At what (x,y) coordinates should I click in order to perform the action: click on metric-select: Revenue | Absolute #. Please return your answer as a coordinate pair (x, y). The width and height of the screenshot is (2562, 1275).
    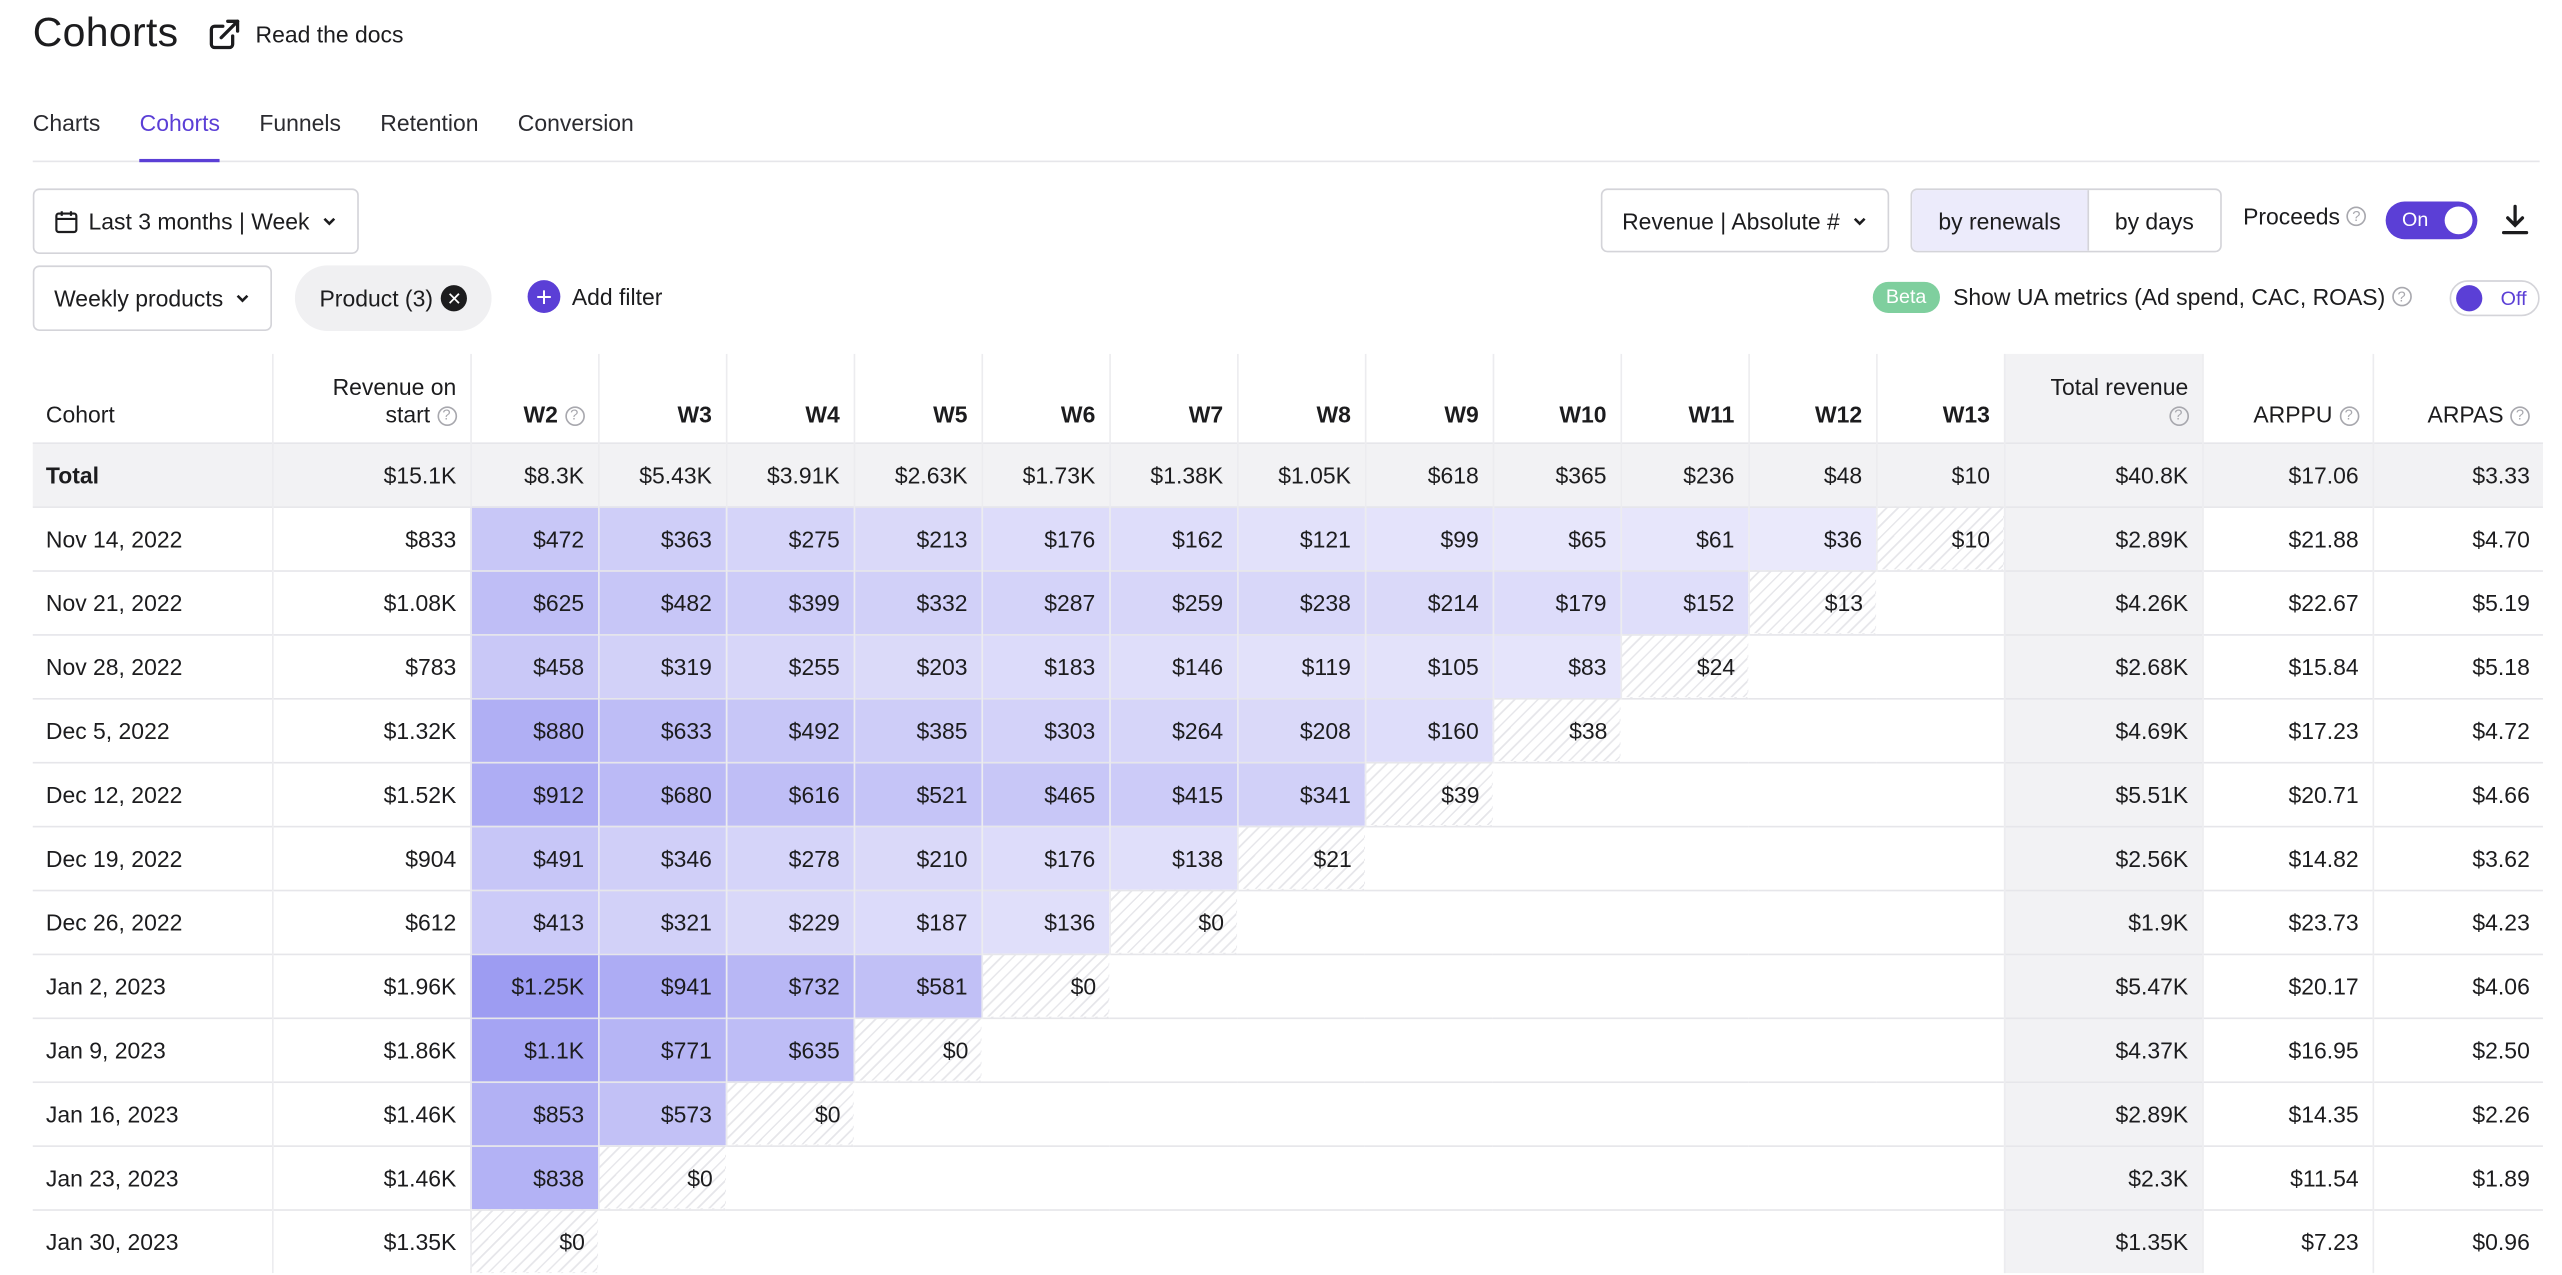
    Looking at the image, I should click on (1744, 220).